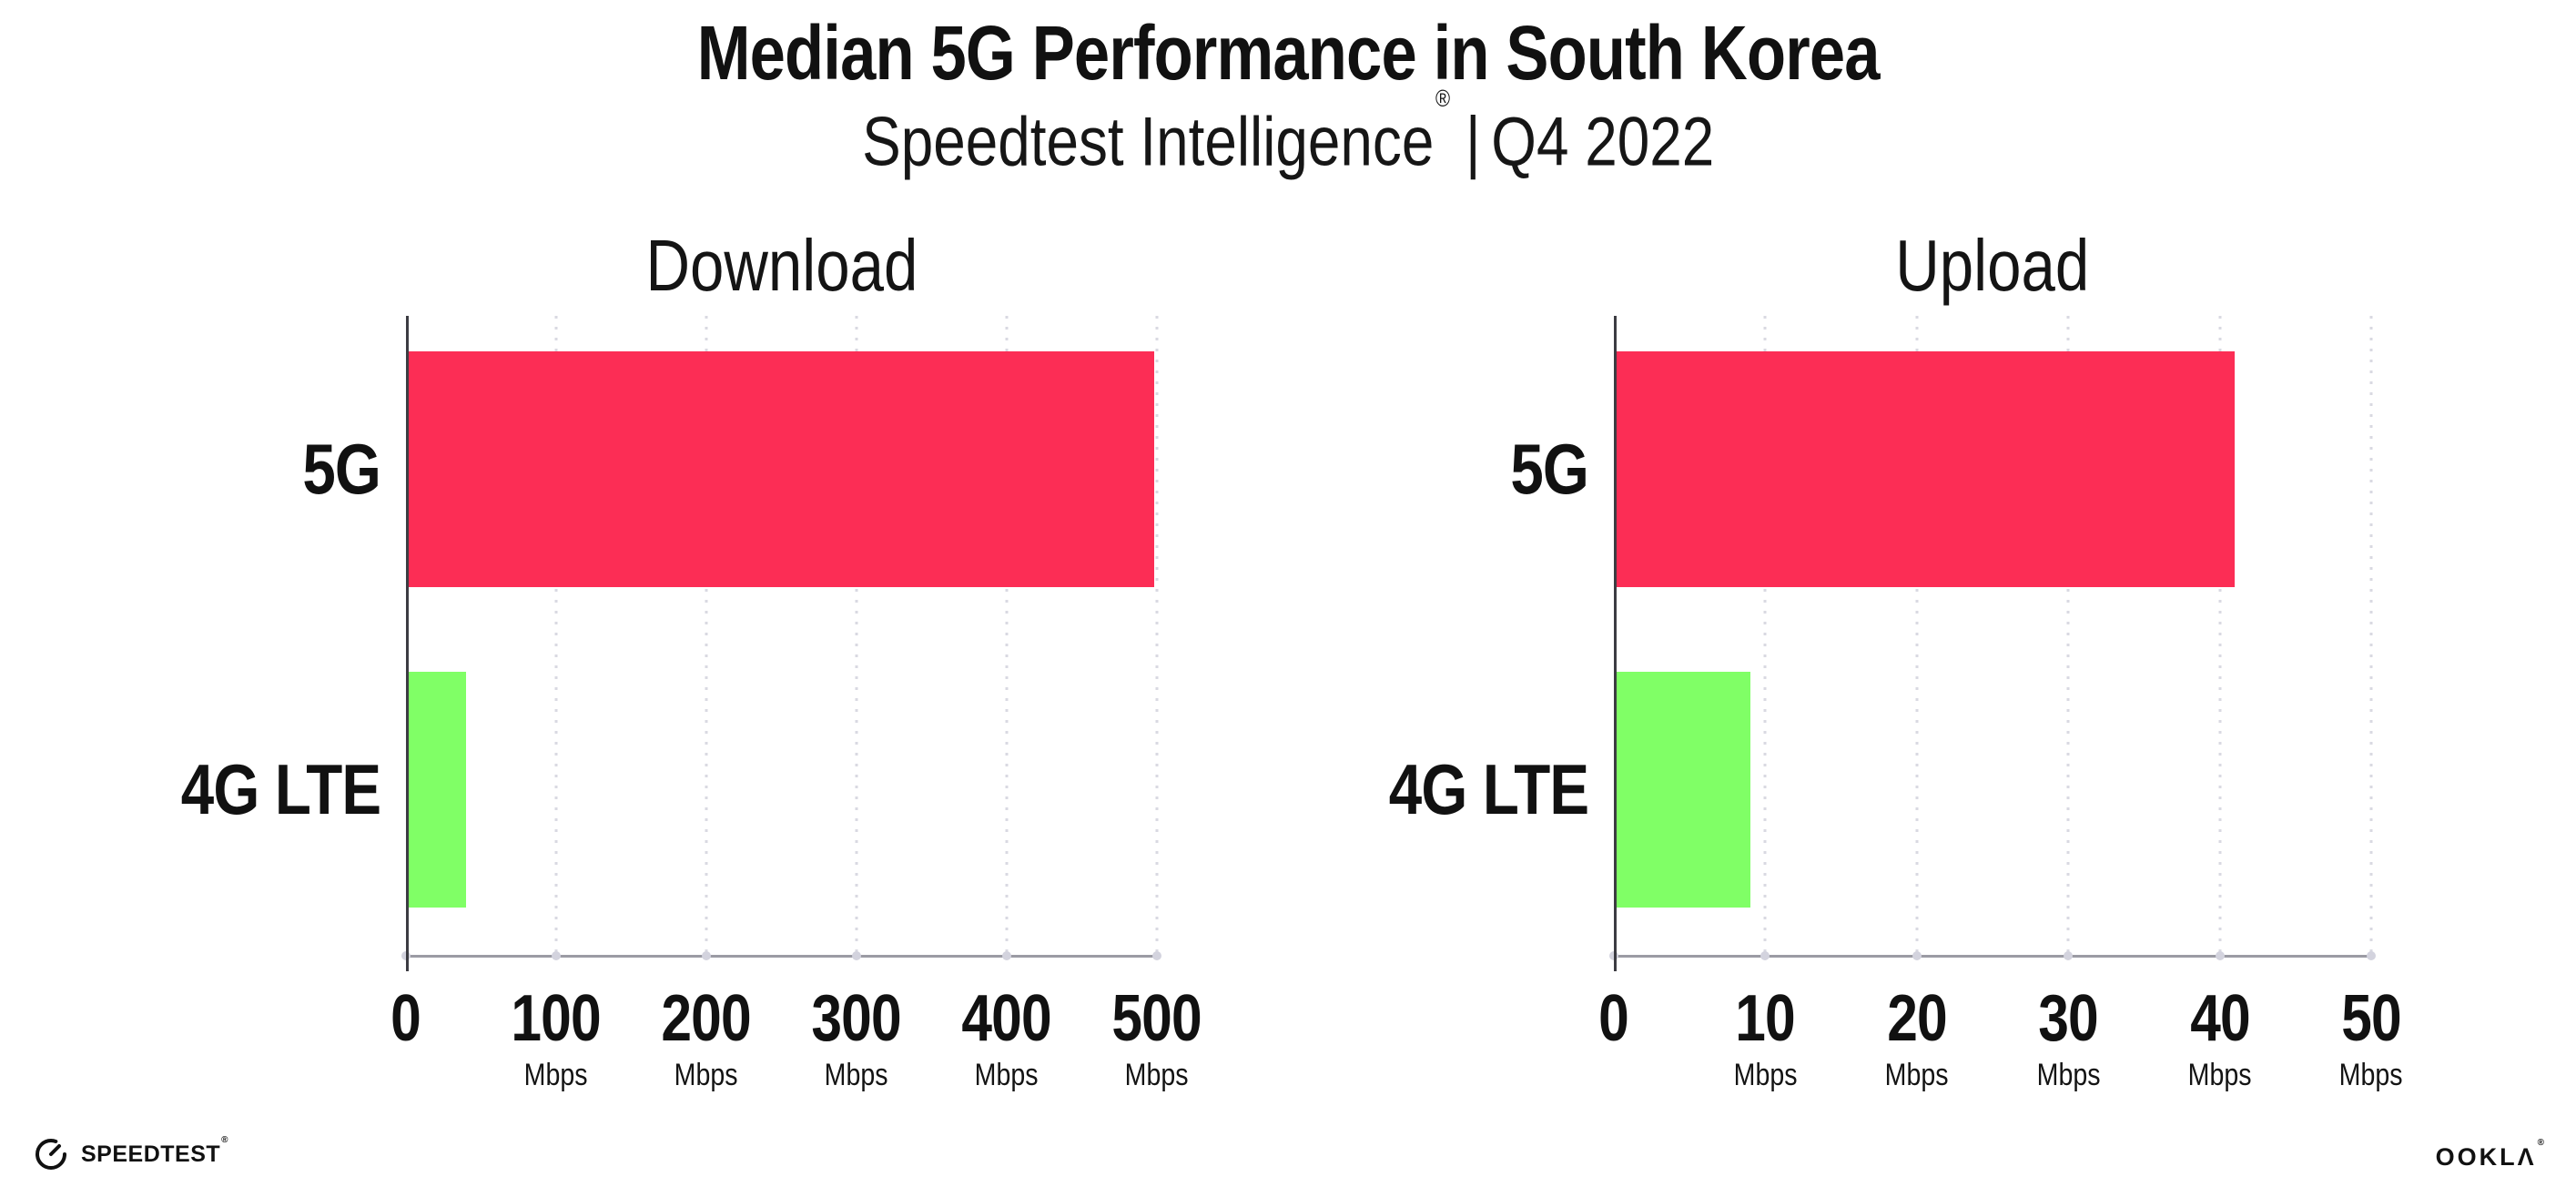  I want to click on bar-upload-5g, so click(1925, 469).